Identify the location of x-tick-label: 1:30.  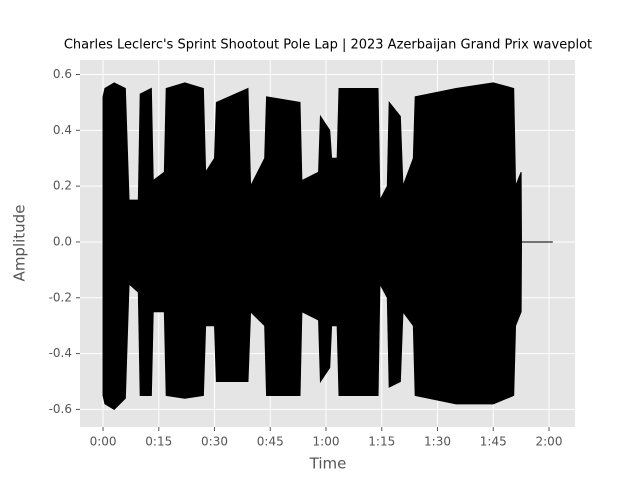
(437, 442).